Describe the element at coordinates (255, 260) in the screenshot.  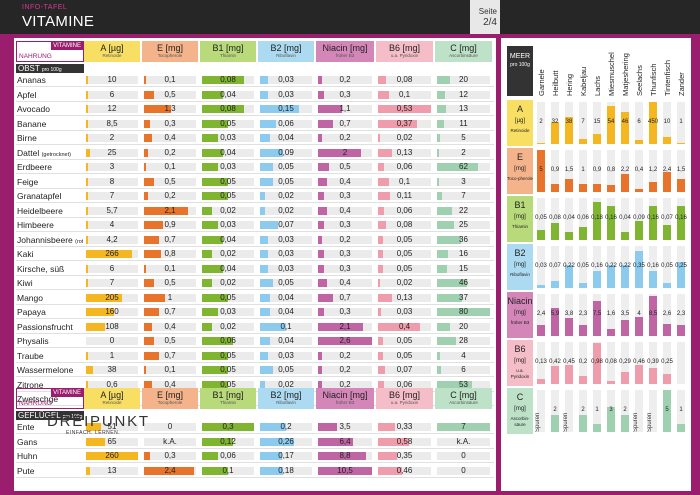
I see `obst-row-separator` at that location.